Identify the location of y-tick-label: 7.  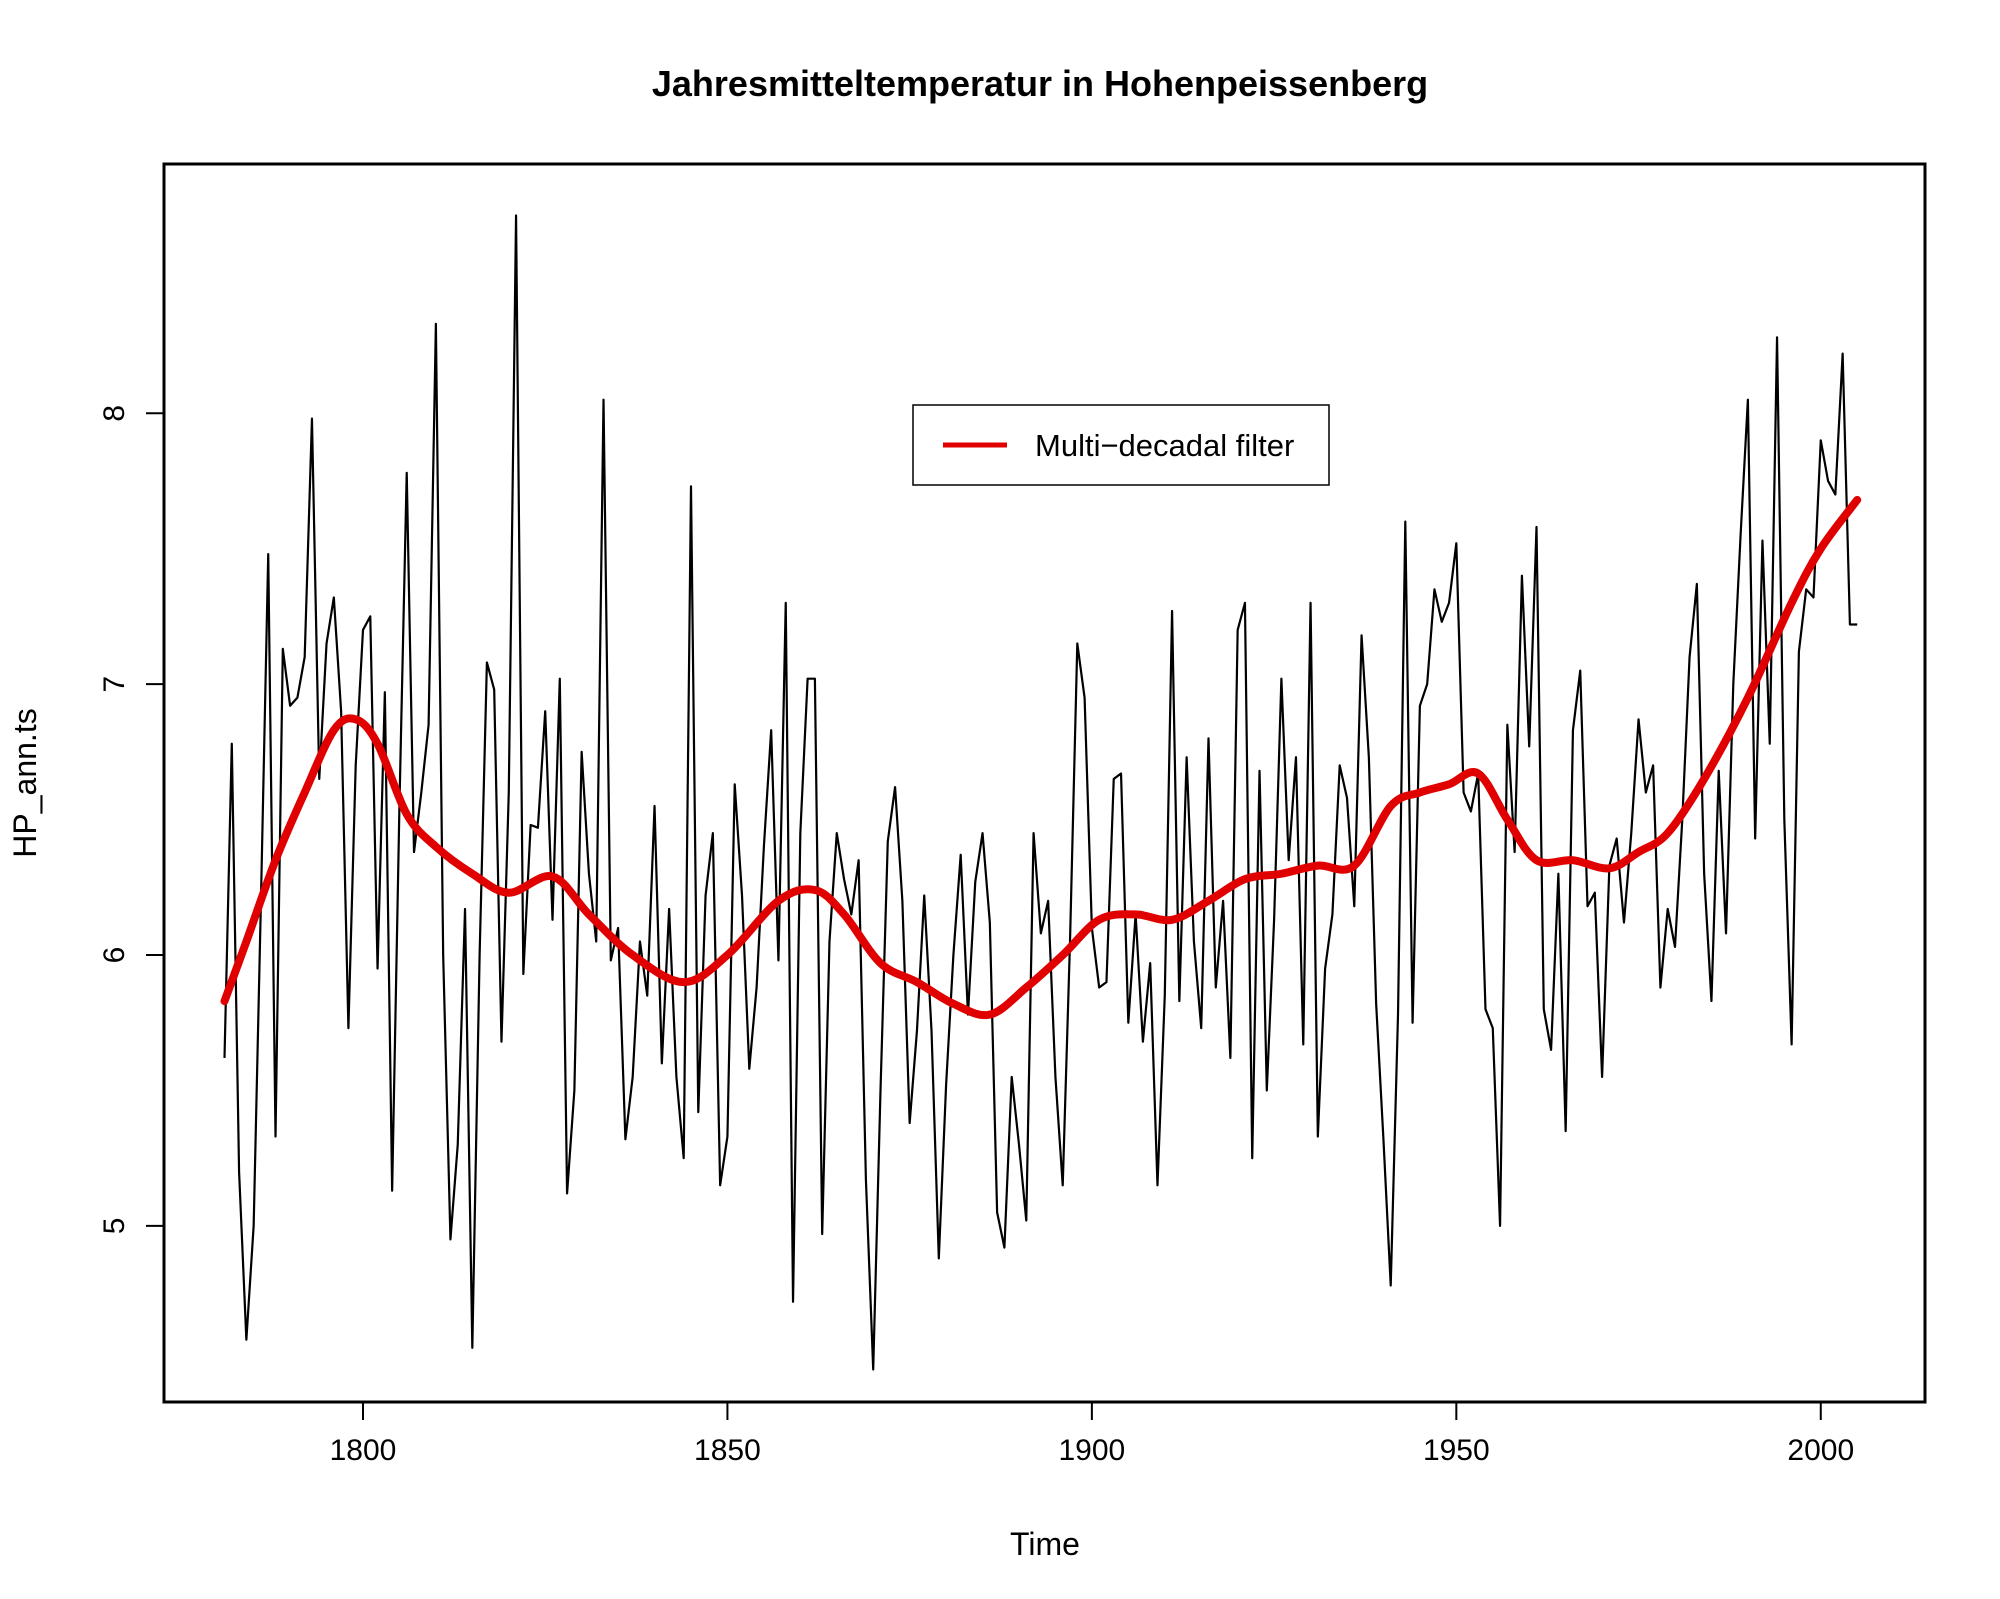
(114, 684).